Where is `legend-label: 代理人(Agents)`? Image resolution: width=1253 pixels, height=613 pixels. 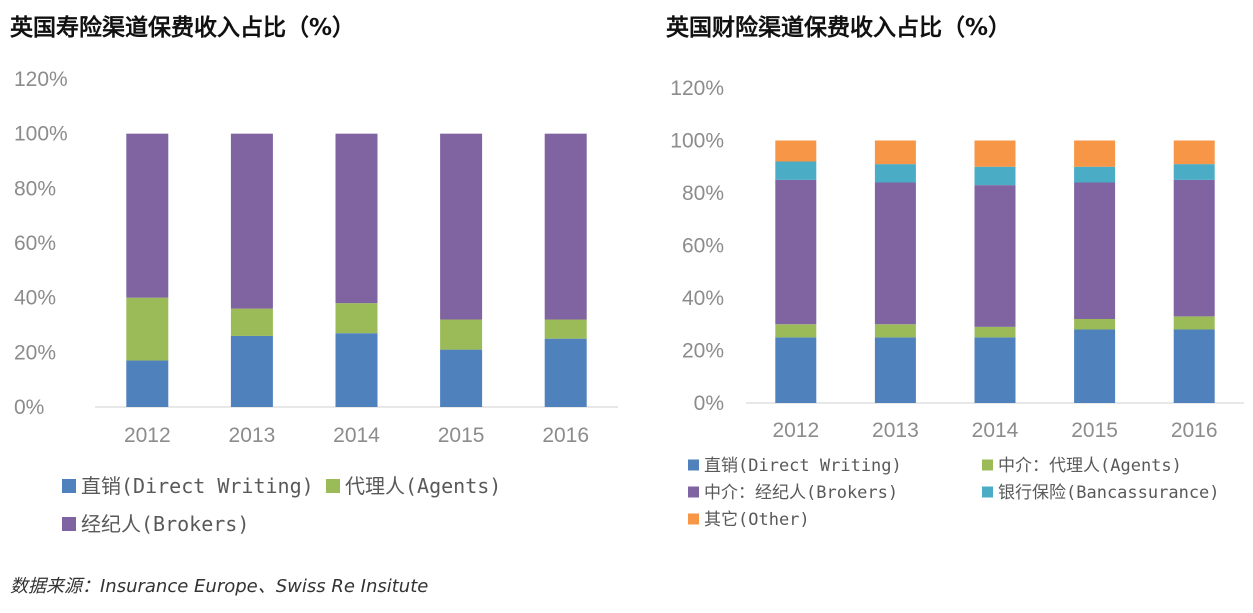 legend-label: 代理人(Agents) is located at coordinates (423, 486).